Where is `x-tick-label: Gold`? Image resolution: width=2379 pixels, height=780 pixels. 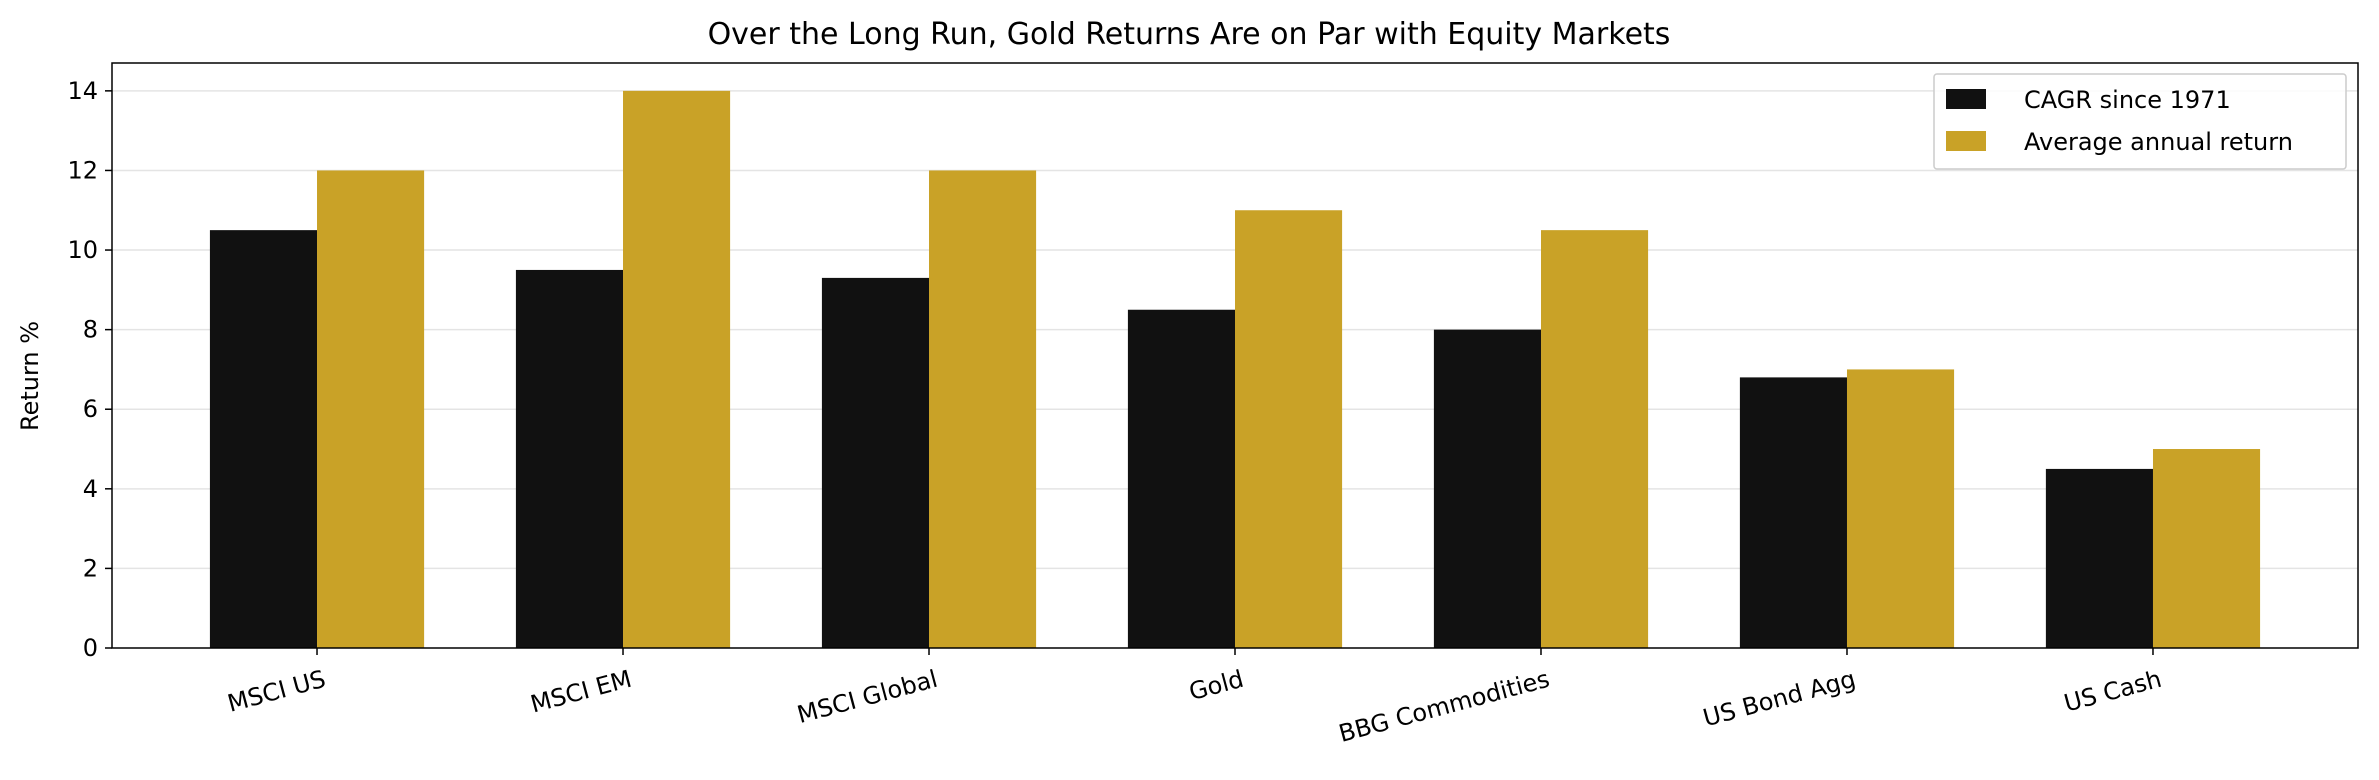
x-tick-label: Gold is located at coordinates (1216, 685).